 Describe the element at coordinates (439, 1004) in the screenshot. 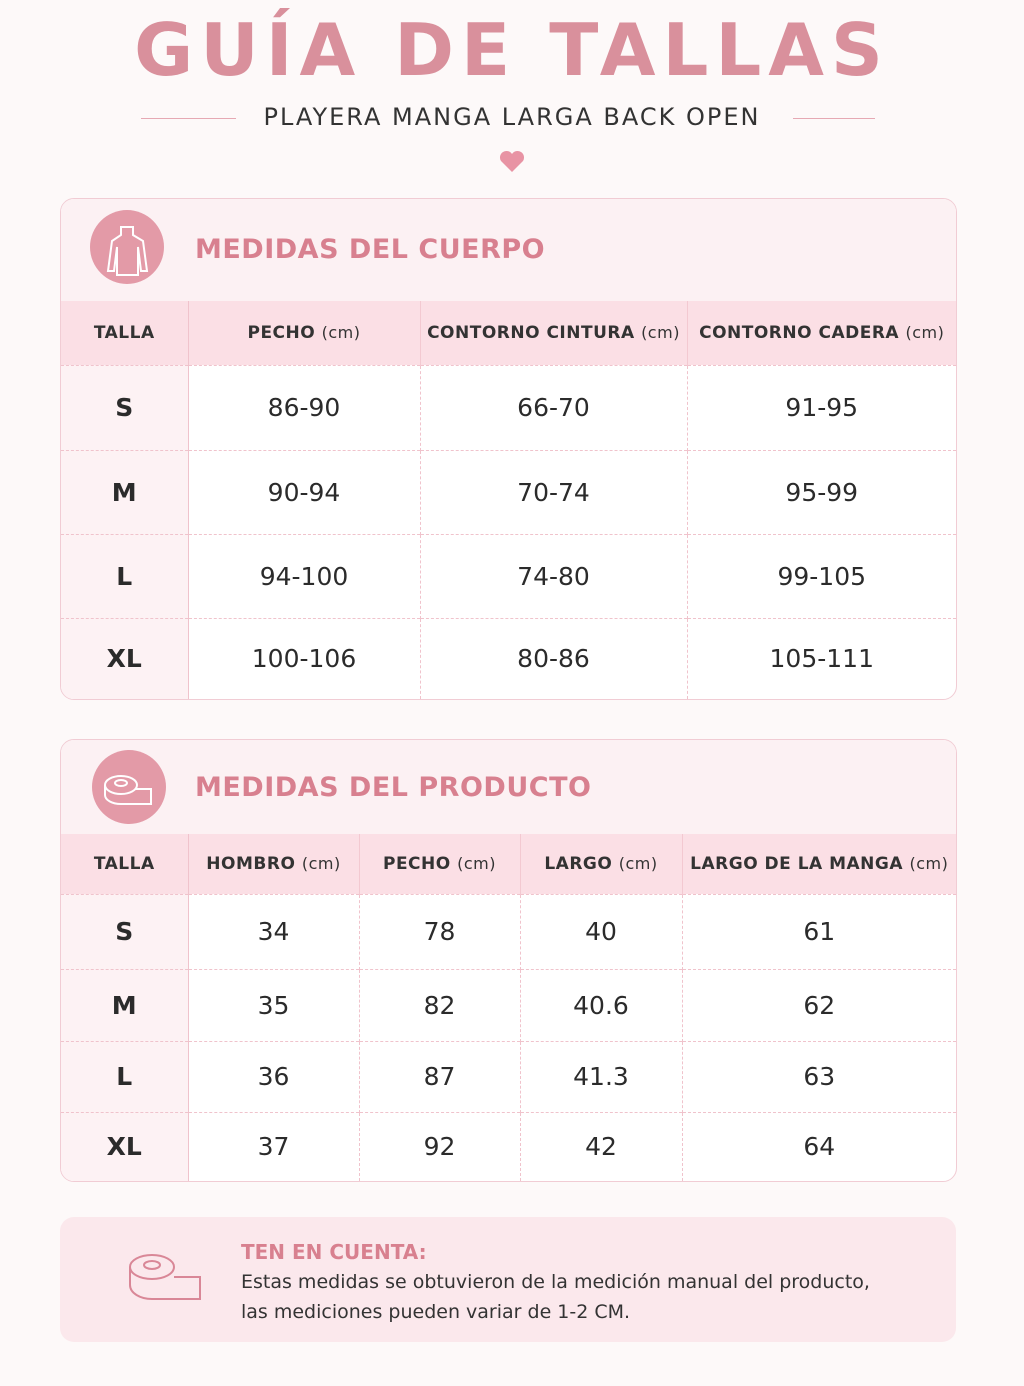

I see `value-cell: 82` at that location.